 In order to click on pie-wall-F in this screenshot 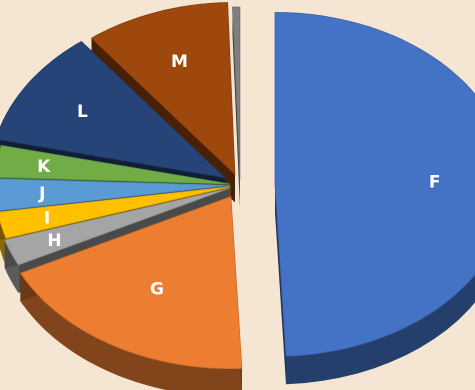, I will do `click(280, 284)`.